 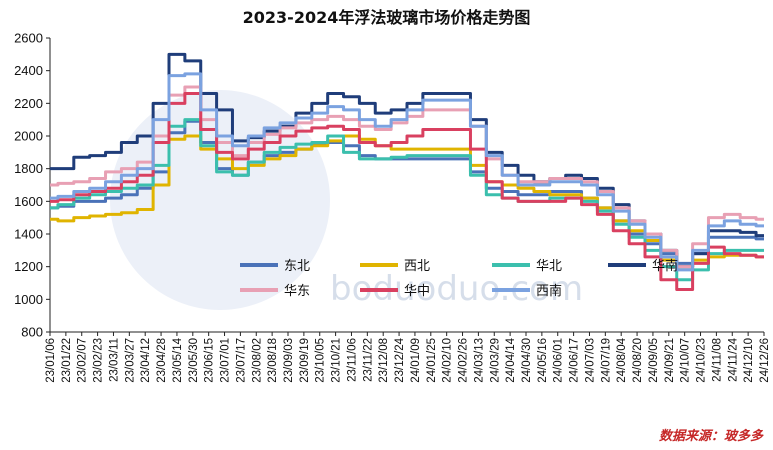 What do you see at coordinates (511, 359) in the screenshot?
I see `x-tick-label: 24/04/14` at bounding box center [511, 359].